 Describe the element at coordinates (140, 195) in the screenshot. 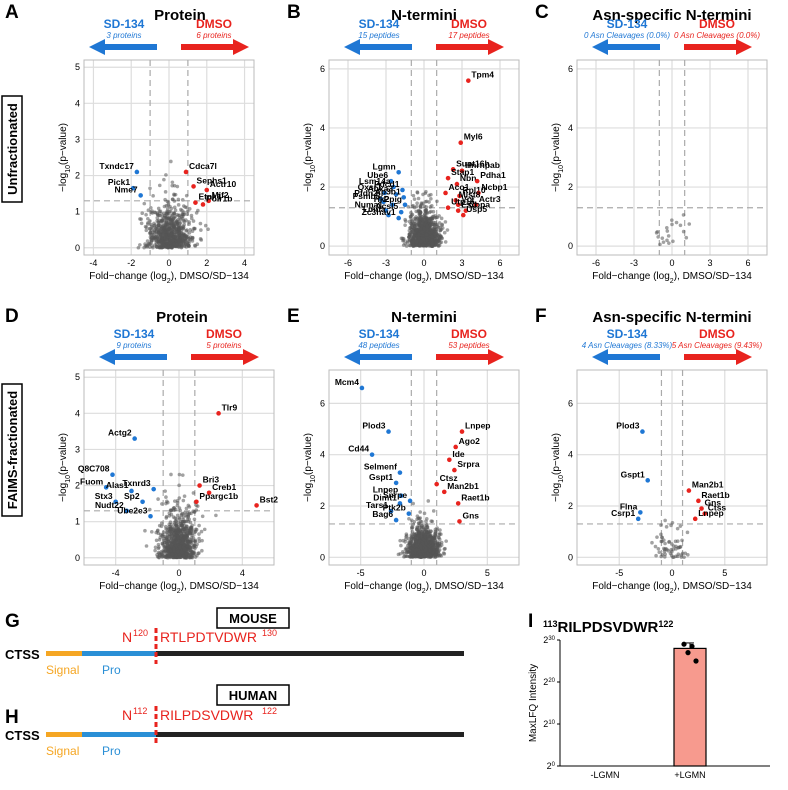

I see `panel-a-highlight-point` at that location.